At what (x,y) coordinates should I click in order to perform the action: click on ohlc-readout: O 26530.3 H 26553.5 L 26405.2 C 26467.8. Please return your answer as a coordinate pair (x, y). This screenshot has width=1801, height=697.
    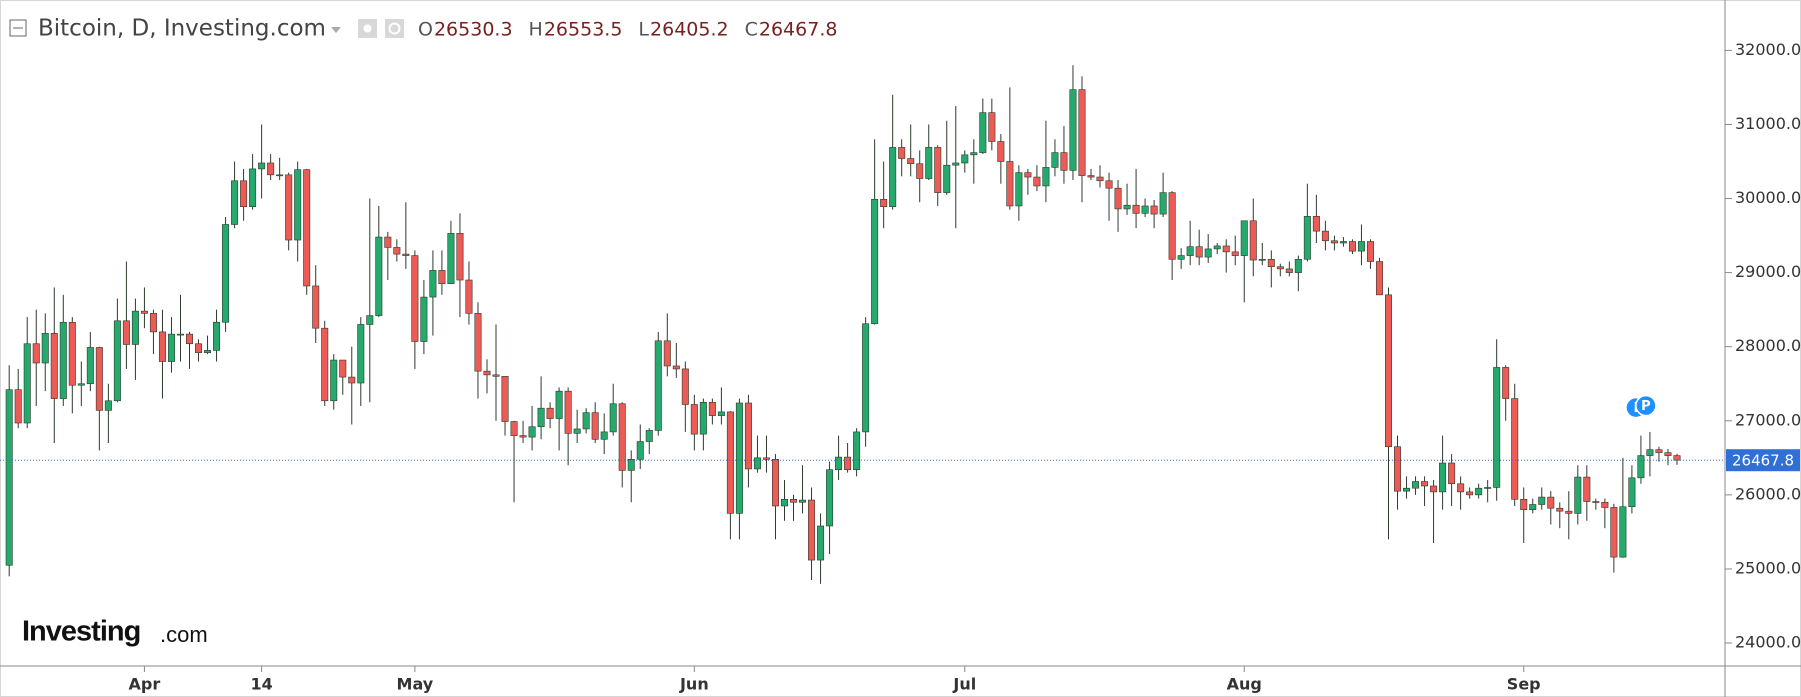
    Looking at the image, I should click on (627, 30).